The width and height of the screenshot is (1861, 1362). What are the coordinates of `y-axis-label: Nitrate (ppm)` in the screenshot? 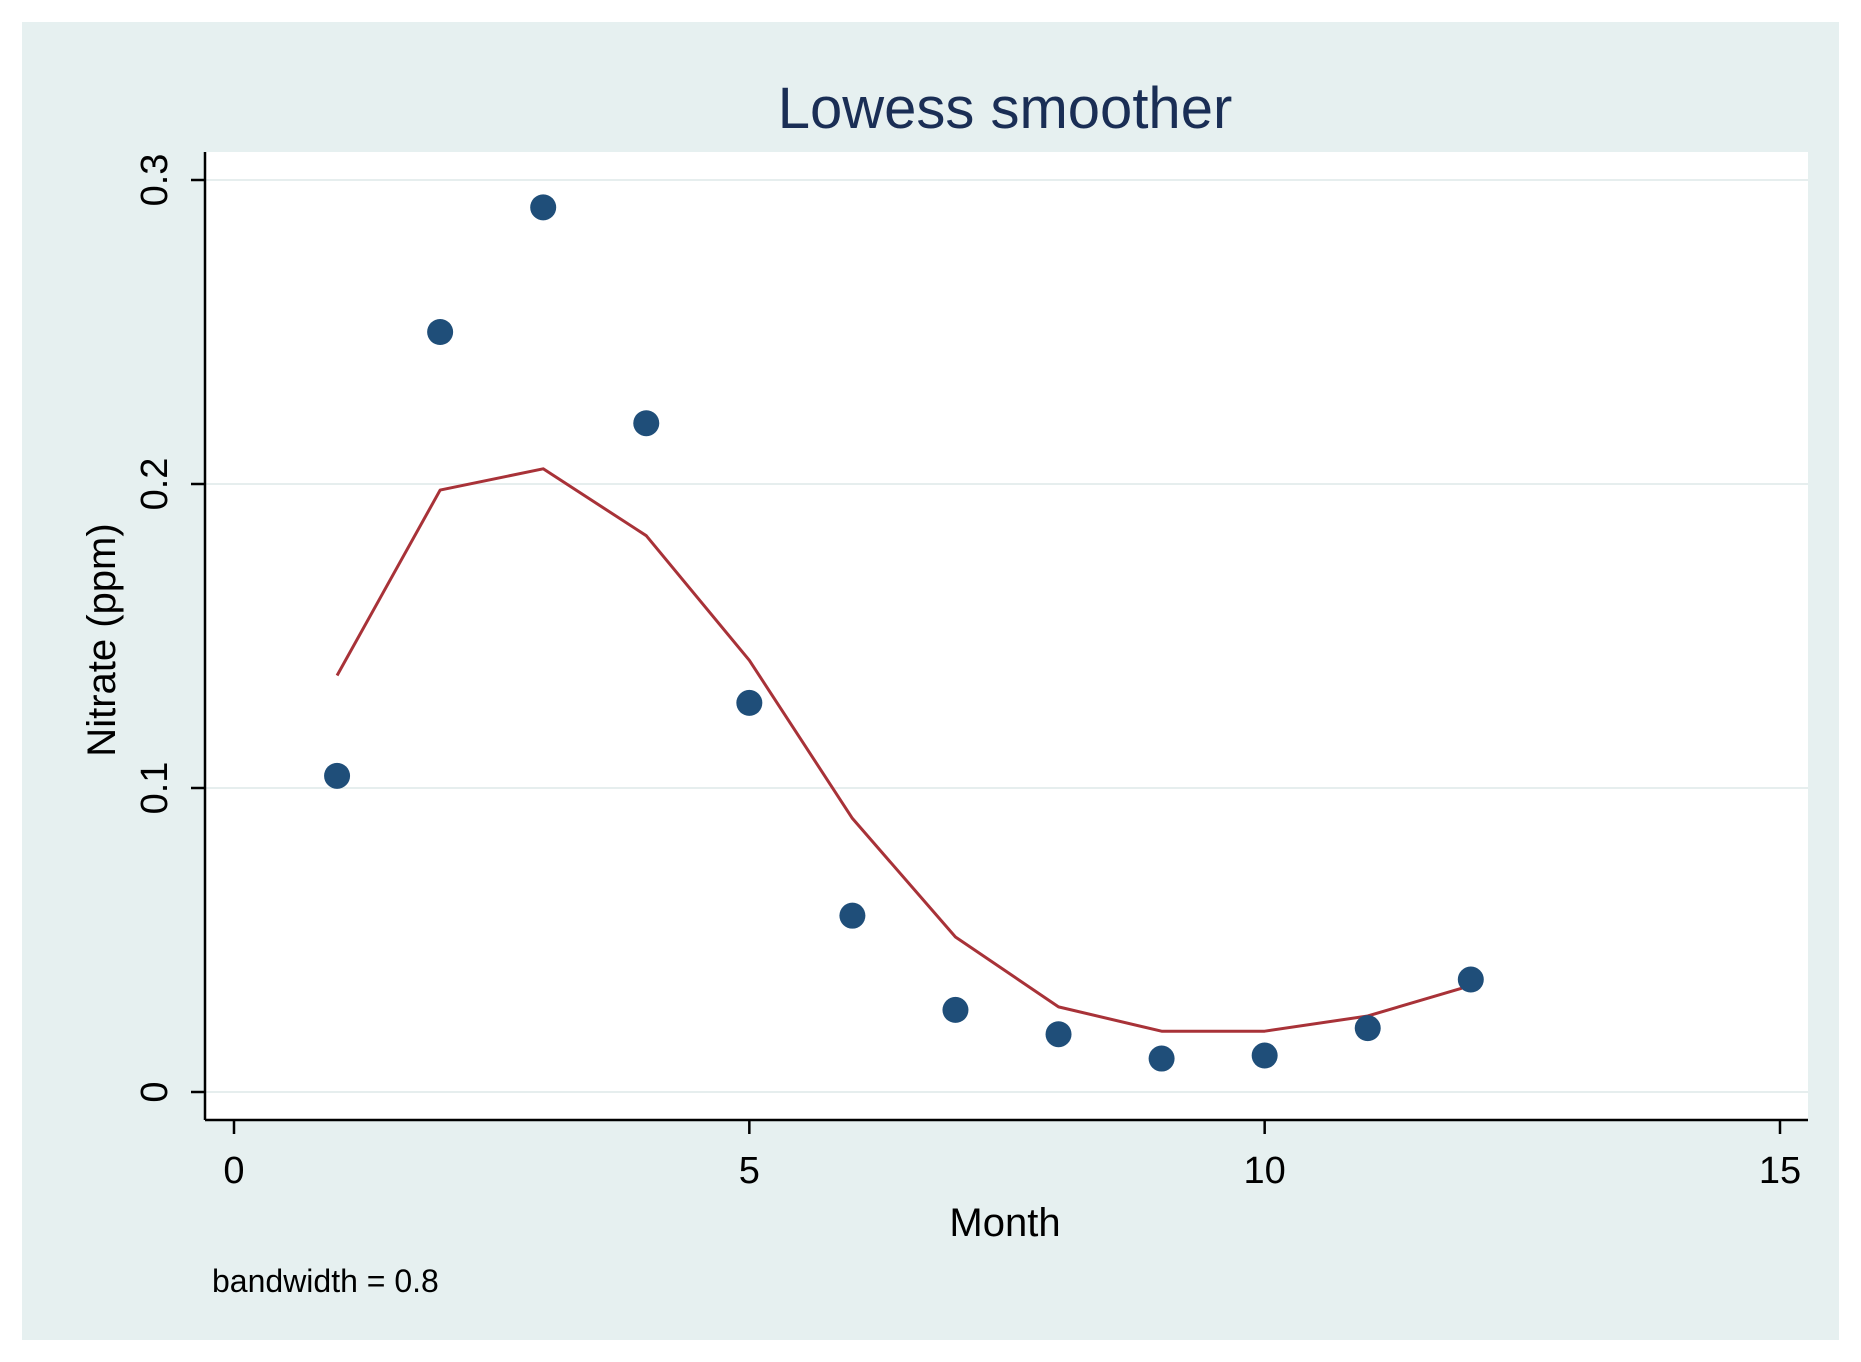 It's located at (102, 639).